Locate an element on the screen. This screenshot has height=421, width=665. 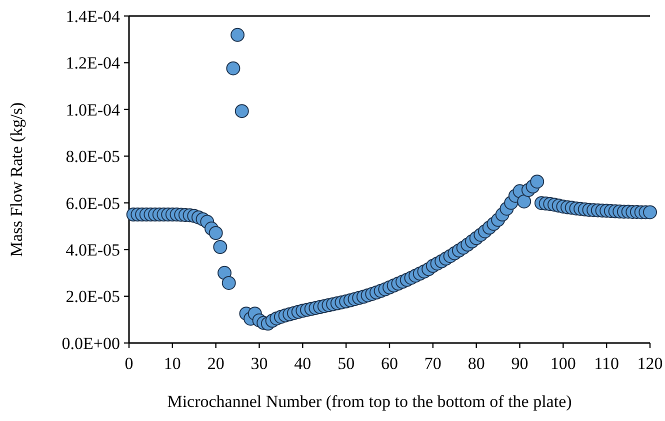
x-axis-title: Microchannel Number (from top to the bottom of the plate) is located at coordinates (369, 401).